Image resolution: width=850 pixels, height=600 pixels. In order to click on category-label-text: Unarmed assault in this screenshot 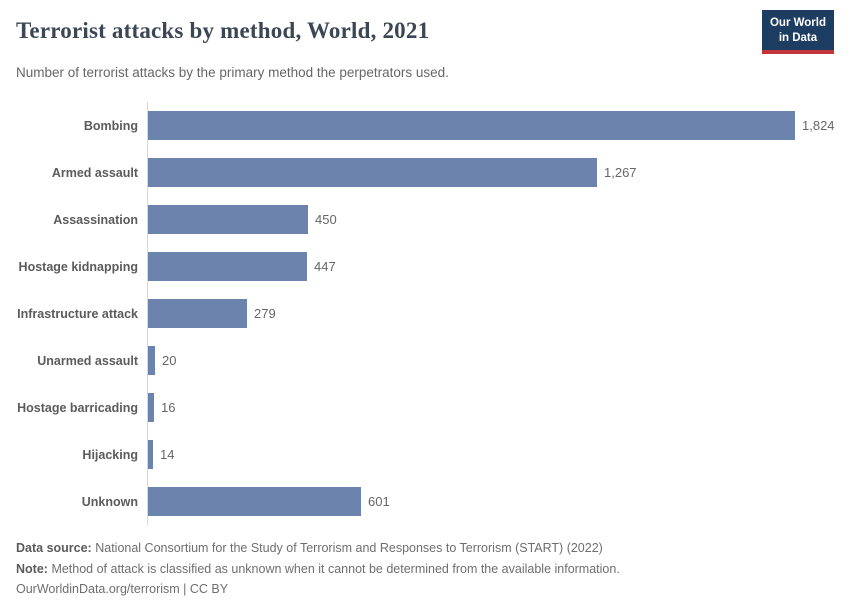, I will do `click(87, 360)`.